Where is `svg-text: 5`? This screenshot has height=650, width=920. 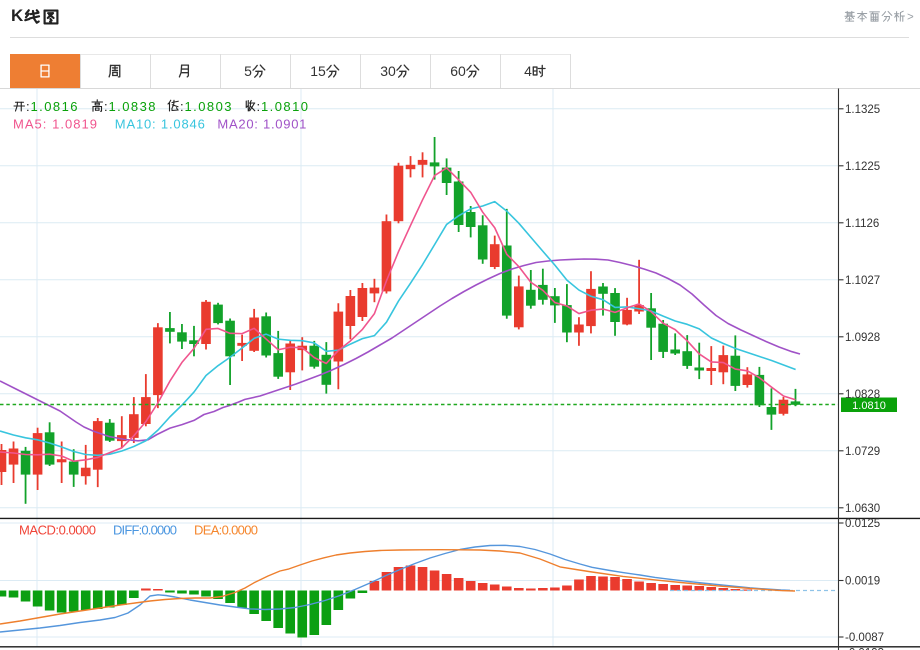 svg-text: 5 is located at coordinates (248, 71).